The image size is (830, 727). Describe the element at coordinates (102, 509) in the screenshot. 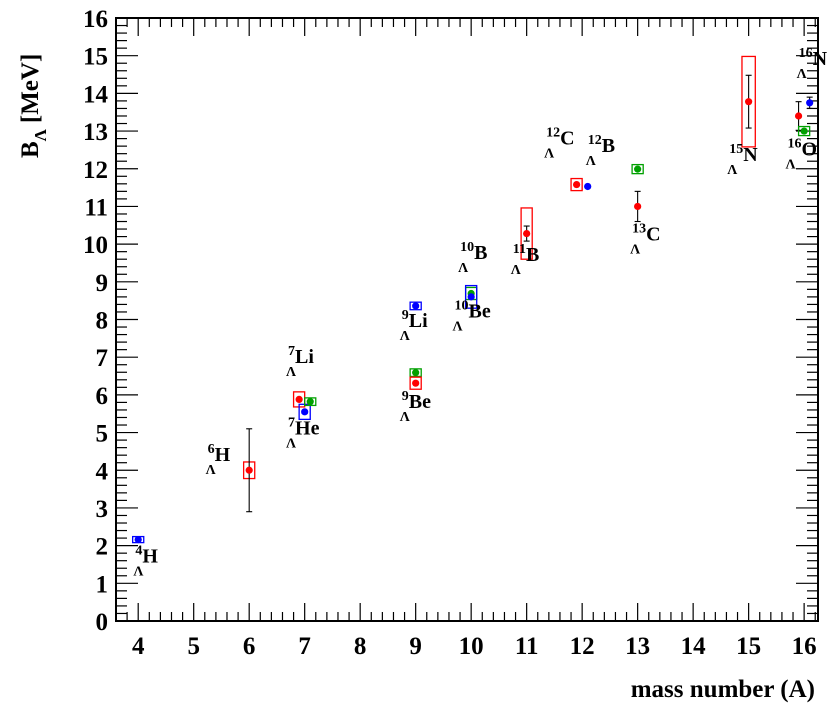

I see `y-tick-label: 3` at that location.